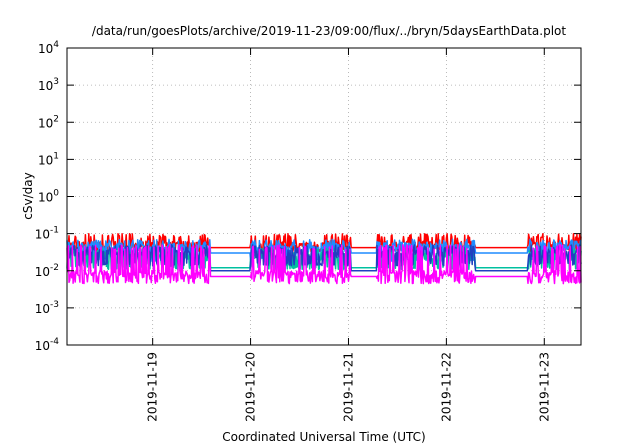 The height and width of the screenshot is (448, 640). I want to click on series-line, so click(324, 264).